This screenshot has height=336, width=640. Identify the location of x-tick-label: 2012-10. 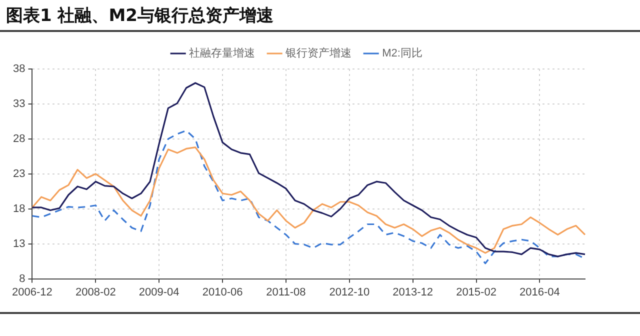
(349, 292).